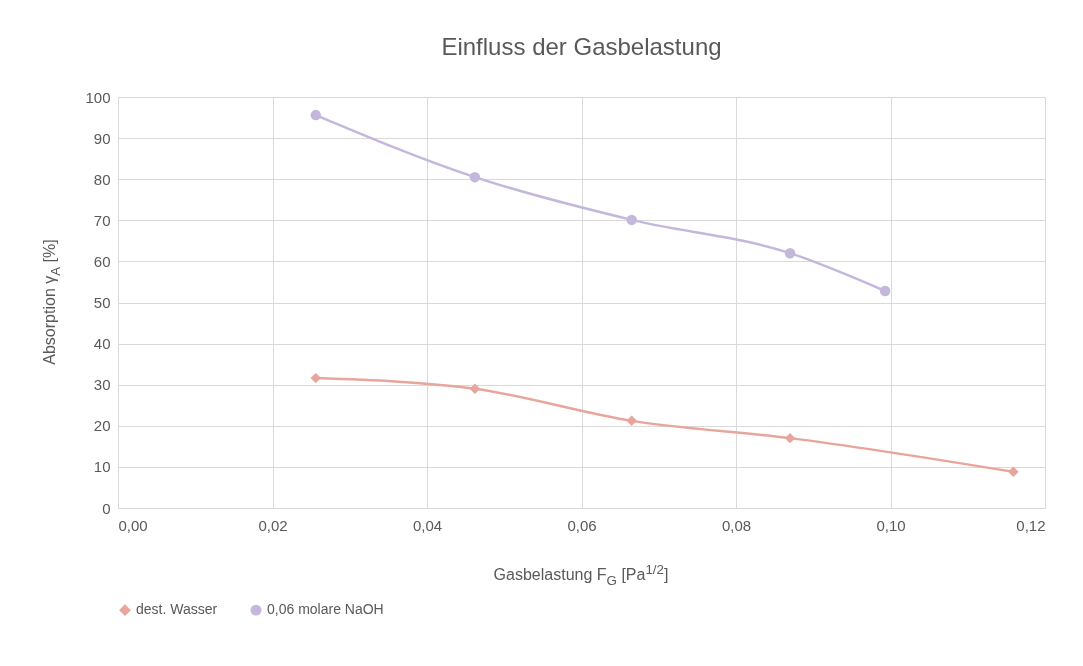 The height and width of the screenshot is (666, 1083). Describe the element at coordinates (325, 609) in the screenshot. I see `legend-label: 0,06 molare NaOH` at that location.